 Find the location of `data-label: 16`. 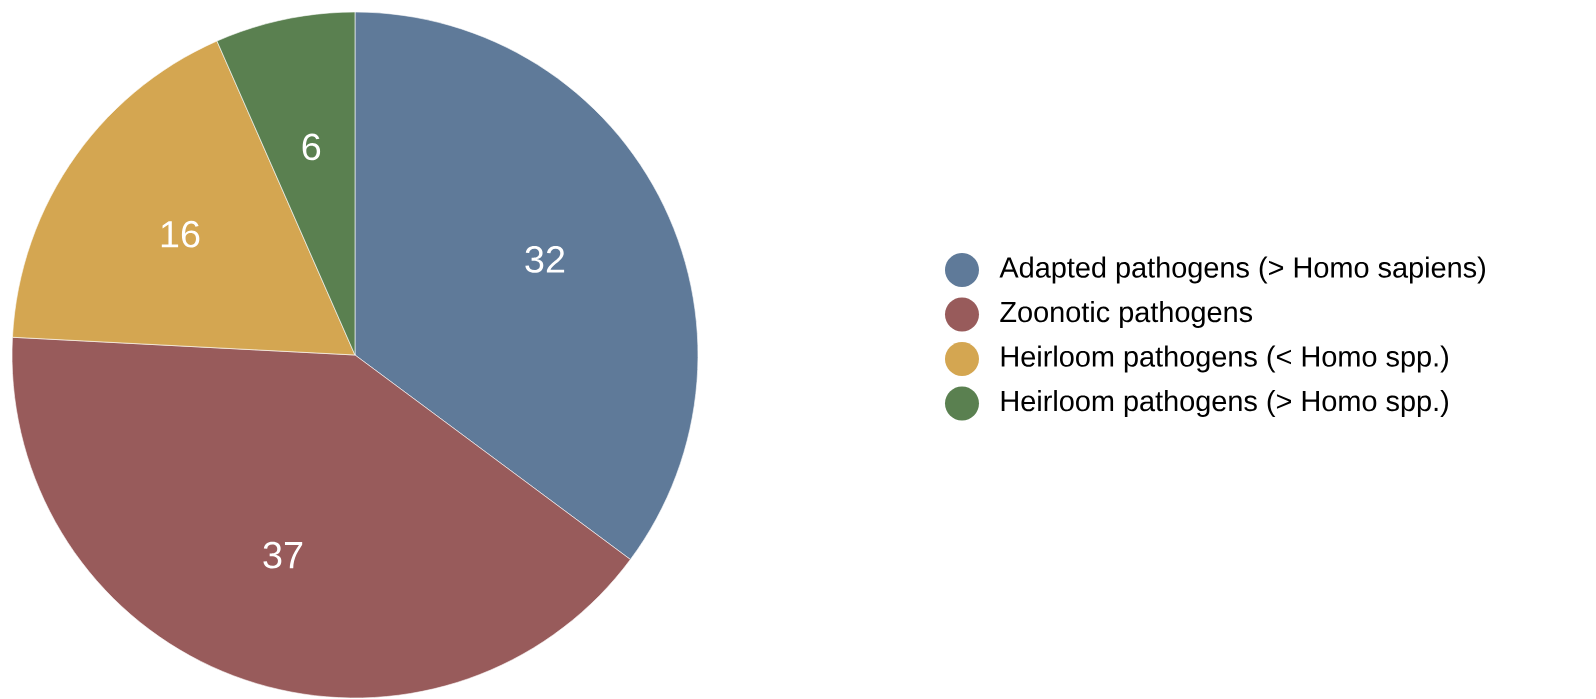

data-label: 16 is located at coordinates (180, 234).